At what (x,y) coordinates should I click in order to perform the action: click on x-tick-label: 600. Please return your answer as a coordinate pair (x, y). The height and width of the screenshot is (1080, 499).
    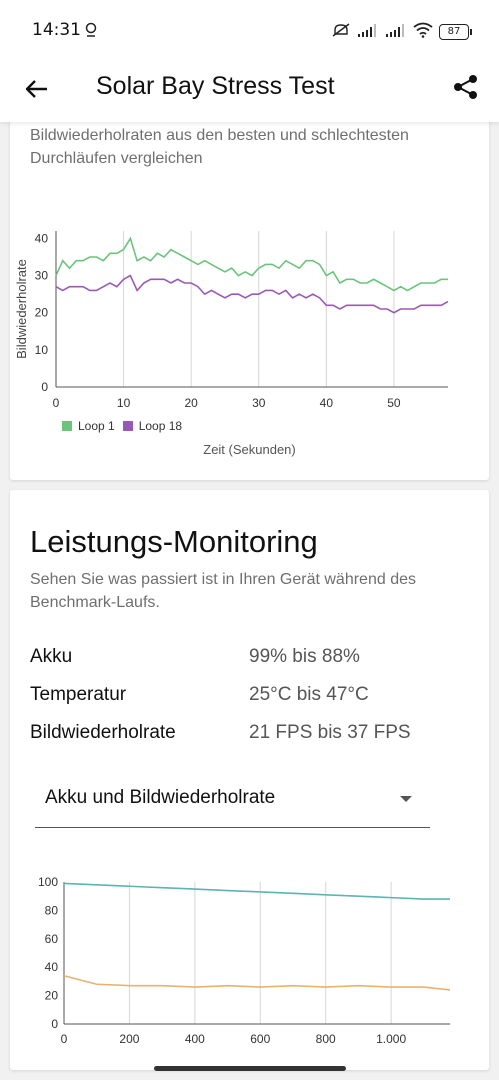
    Looking at the image, I should click on (260, 1039).